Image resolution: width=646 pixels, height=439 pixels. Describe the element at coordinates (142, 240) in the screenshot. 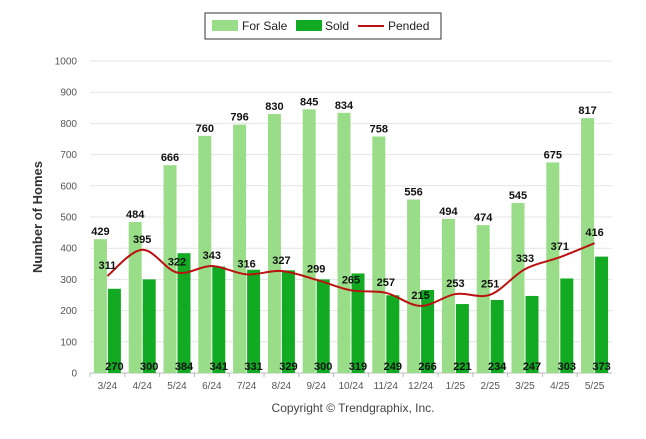

I see `pended-value-label: 395` at that location.